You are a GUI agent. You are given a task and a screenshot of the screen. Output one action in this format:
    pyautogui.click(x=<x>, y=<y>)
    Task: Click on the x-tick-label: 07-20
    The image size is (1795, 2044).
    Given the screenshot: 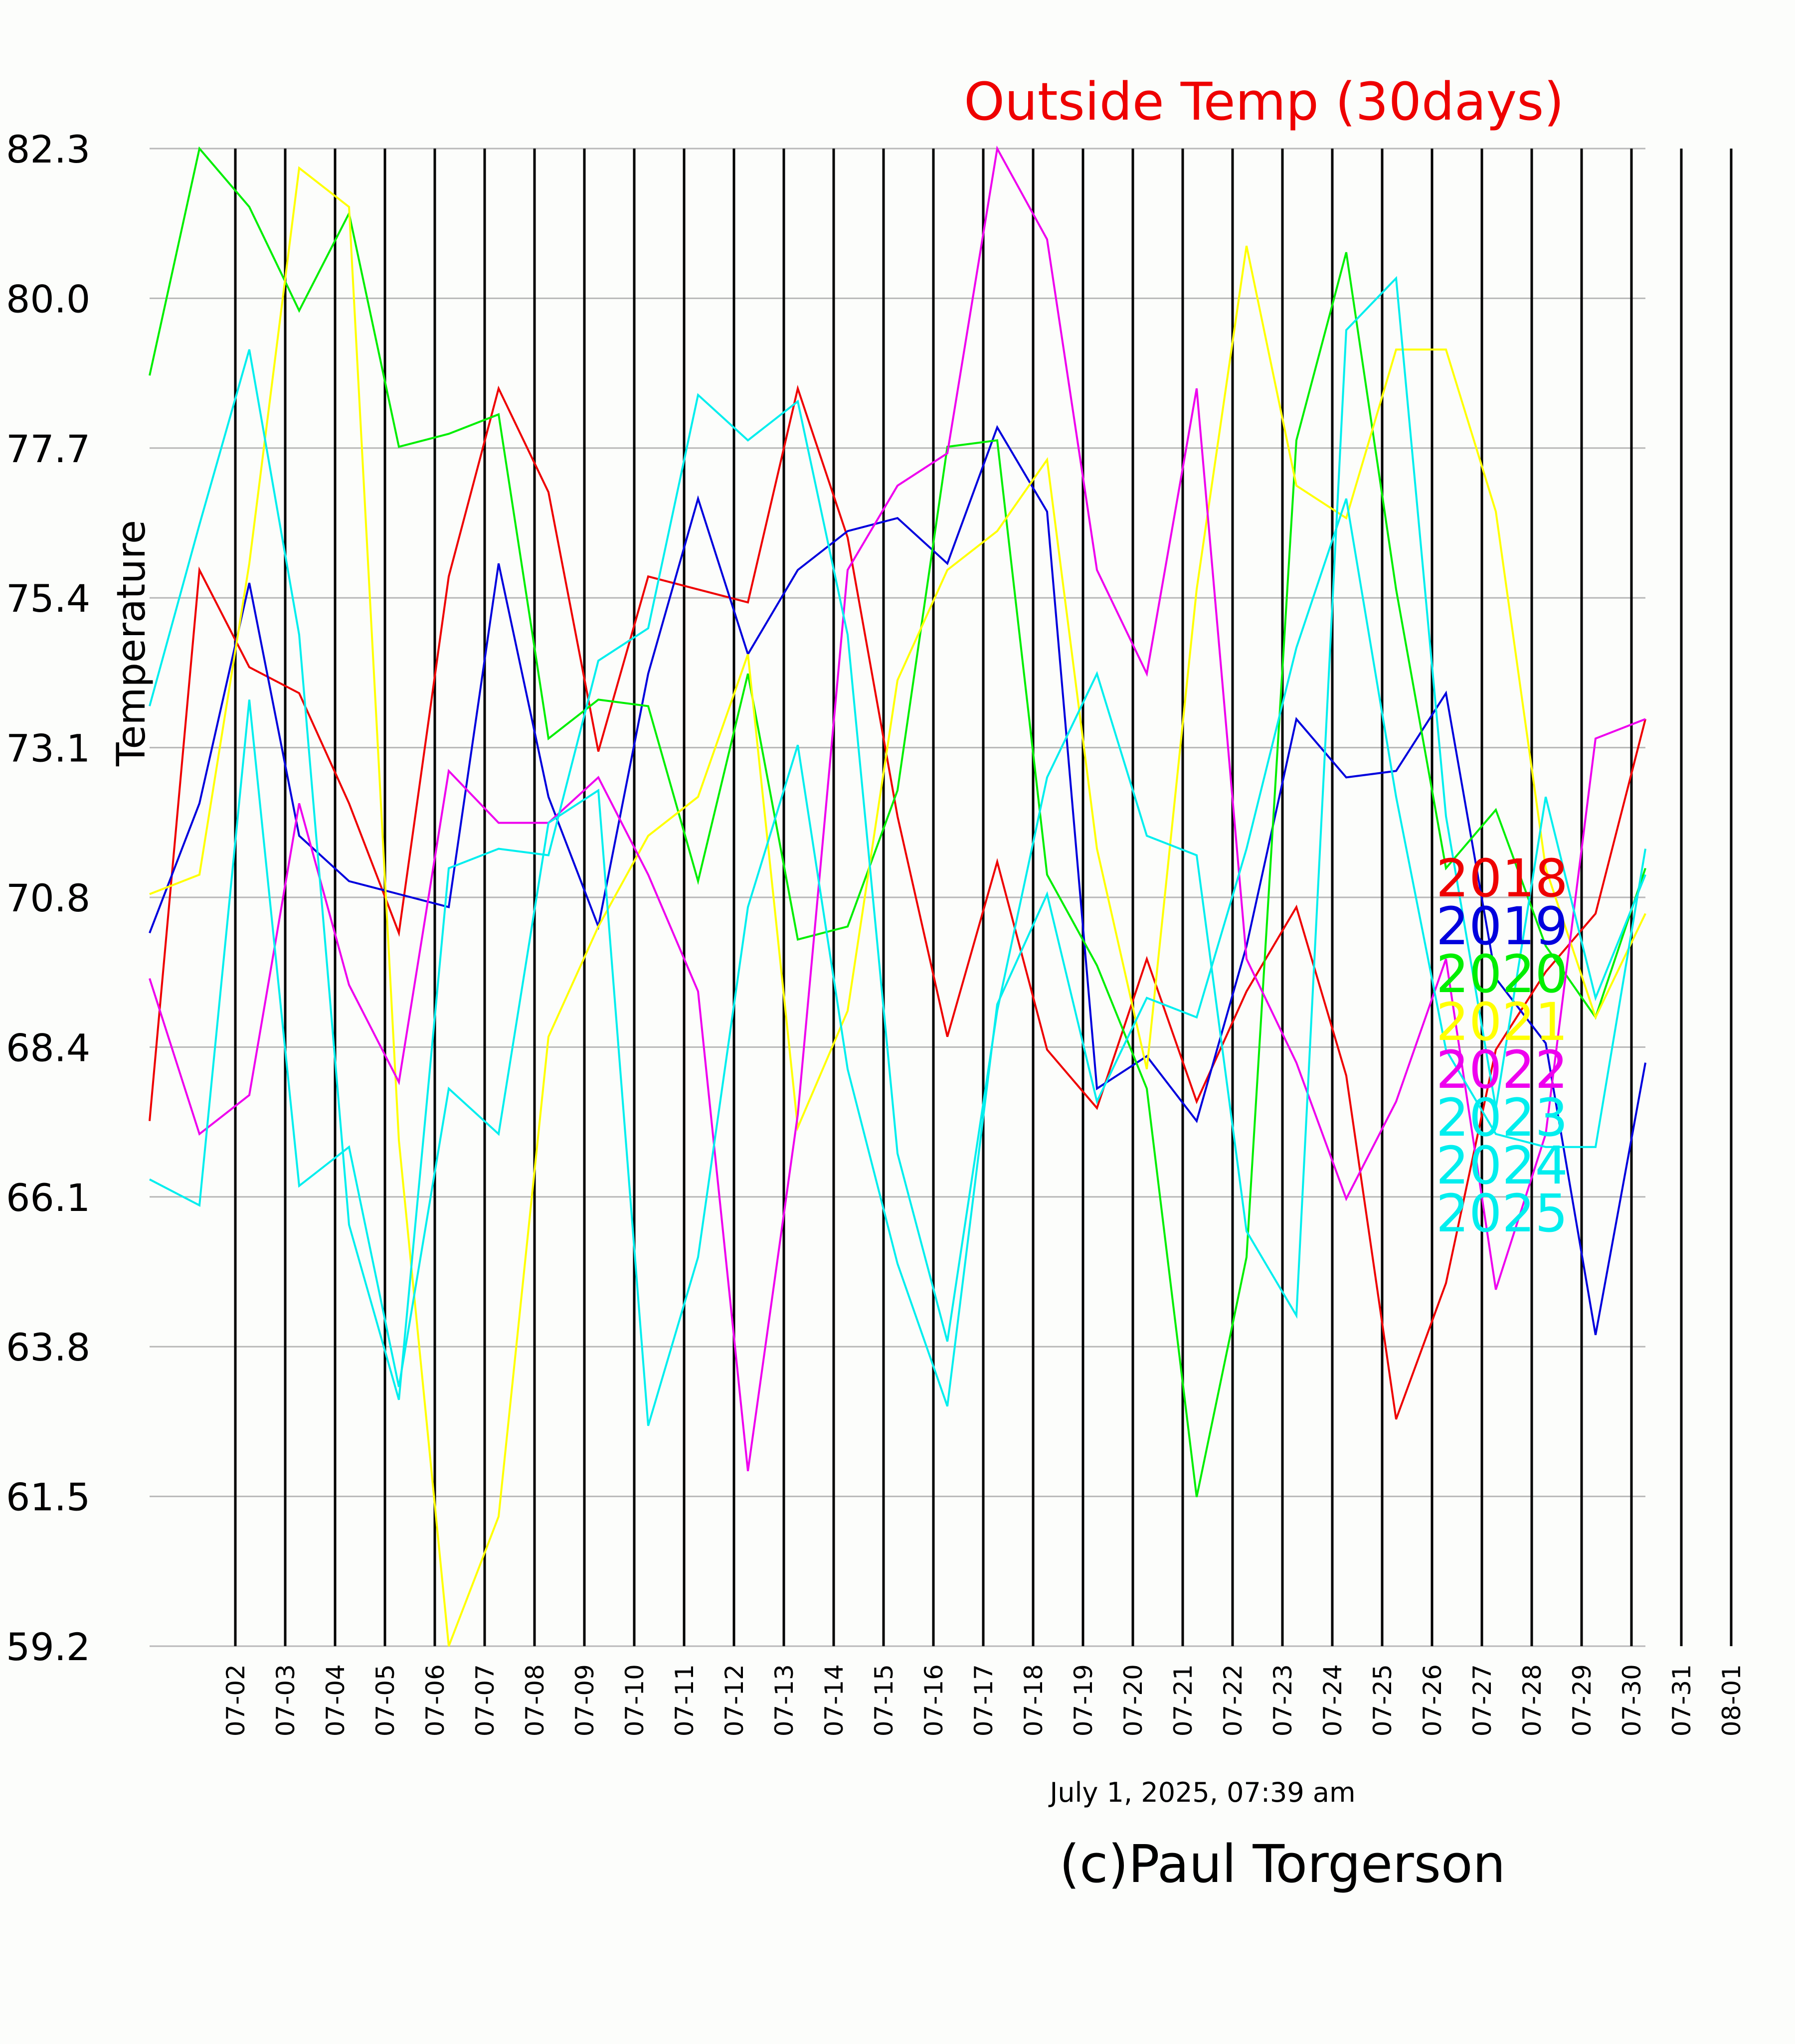 What is the action you would take?
    pyautogui.click(x=1133, y=1700)
    